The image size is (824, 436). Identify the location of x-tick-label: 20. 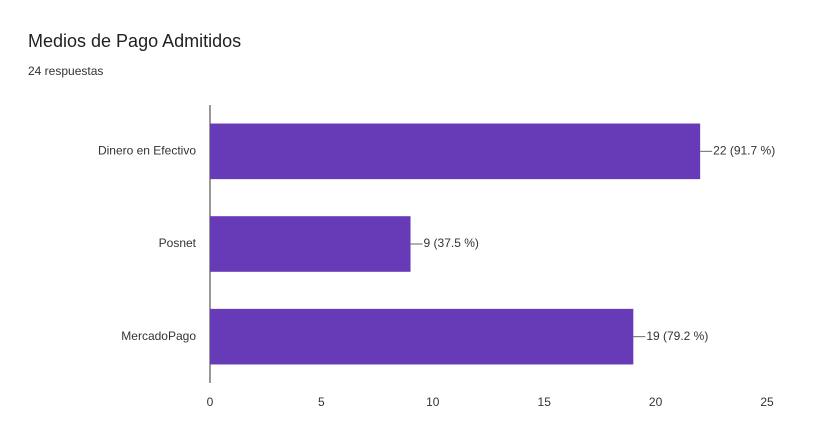
(656, 402).